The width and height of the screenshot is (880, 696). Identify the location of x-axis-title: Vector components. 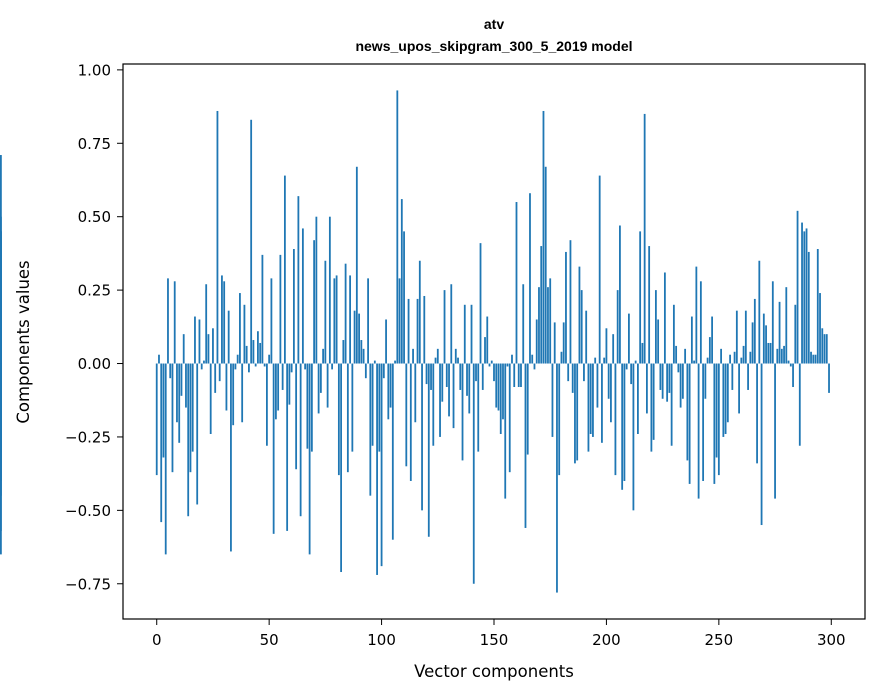
(494, 671).